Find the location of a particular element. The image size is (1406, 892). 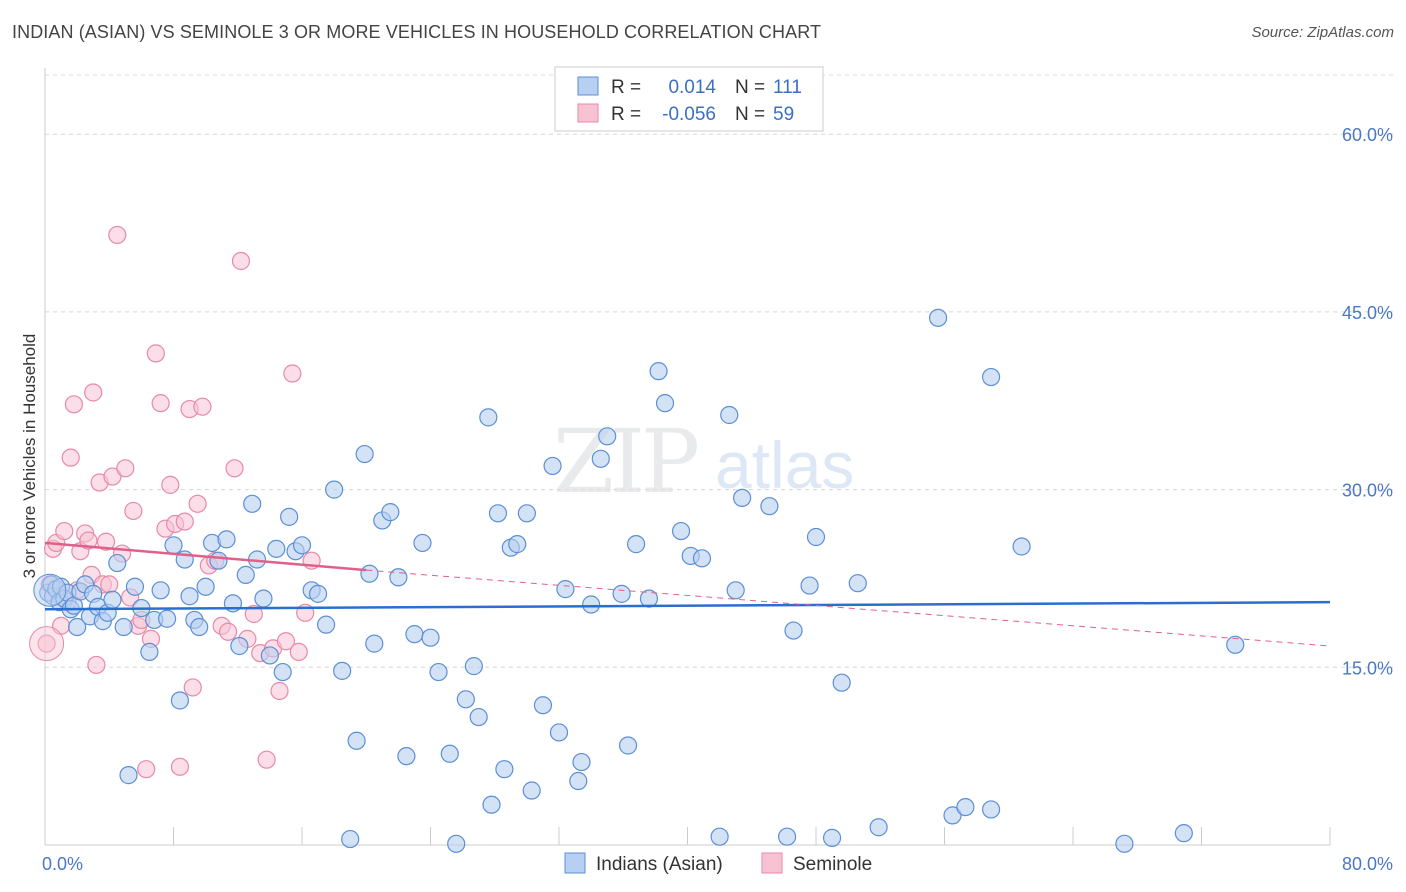

chart-source: Source: ZipAtlas.com is located at coordinates (1322, 32).